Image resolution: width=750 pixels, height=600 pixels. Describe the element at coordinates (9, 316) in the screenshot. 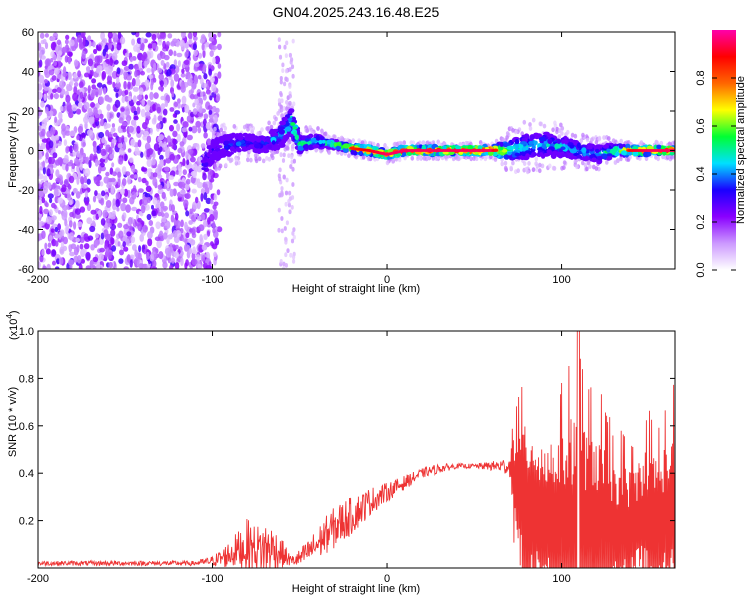

I see `snr-multiplier-exp: 4` at that location.